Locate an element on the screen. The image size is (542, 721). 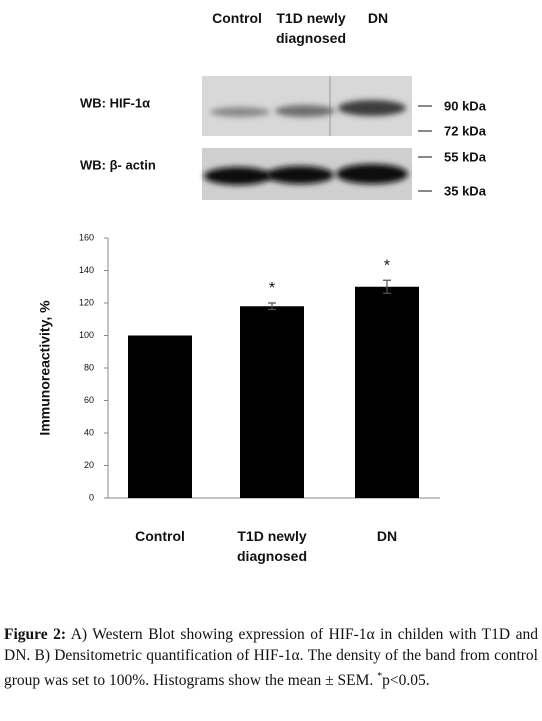
y-tick-label: 0 is located at coordinates (91, 497).